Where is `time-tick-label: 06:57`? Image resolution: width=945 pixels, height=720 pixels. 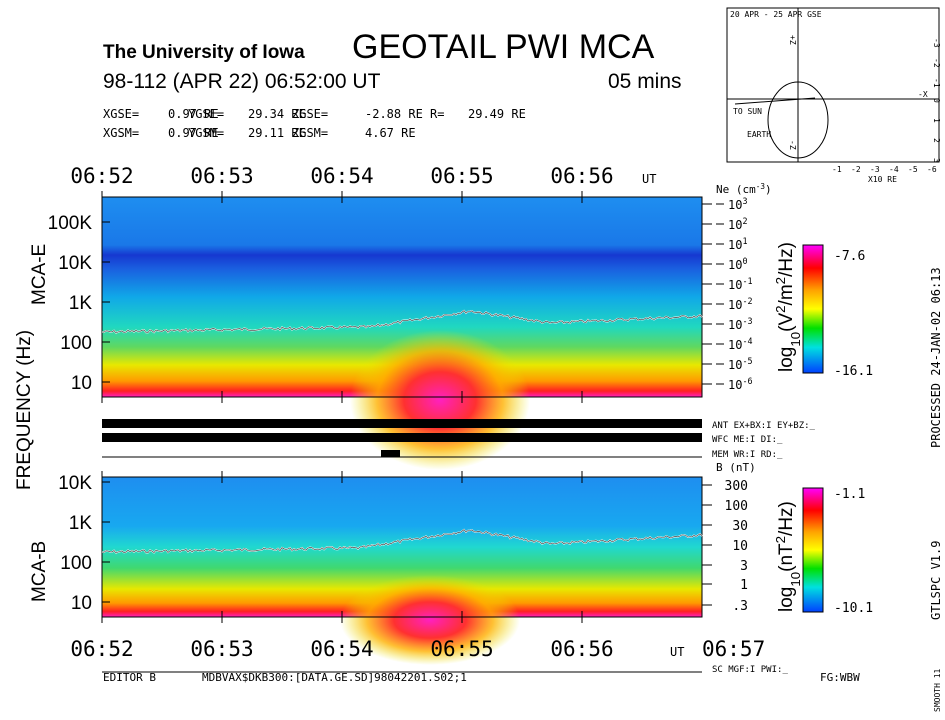
time-tick-label: 06:57 is located at coordinates (733, 649).